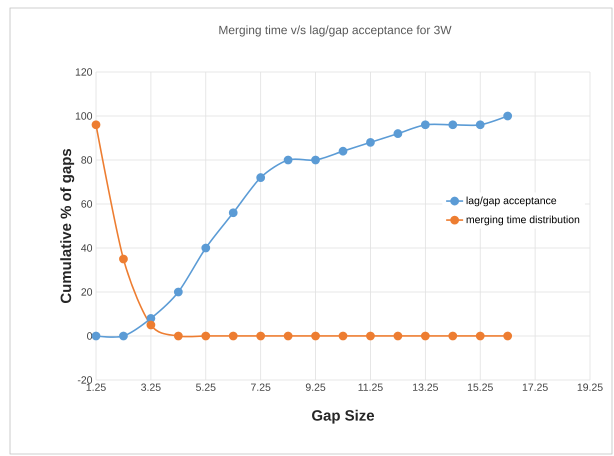  Describe the element at coordinates (84, 116) in the screenshot. I see `y-tick-label: 100` at that location.